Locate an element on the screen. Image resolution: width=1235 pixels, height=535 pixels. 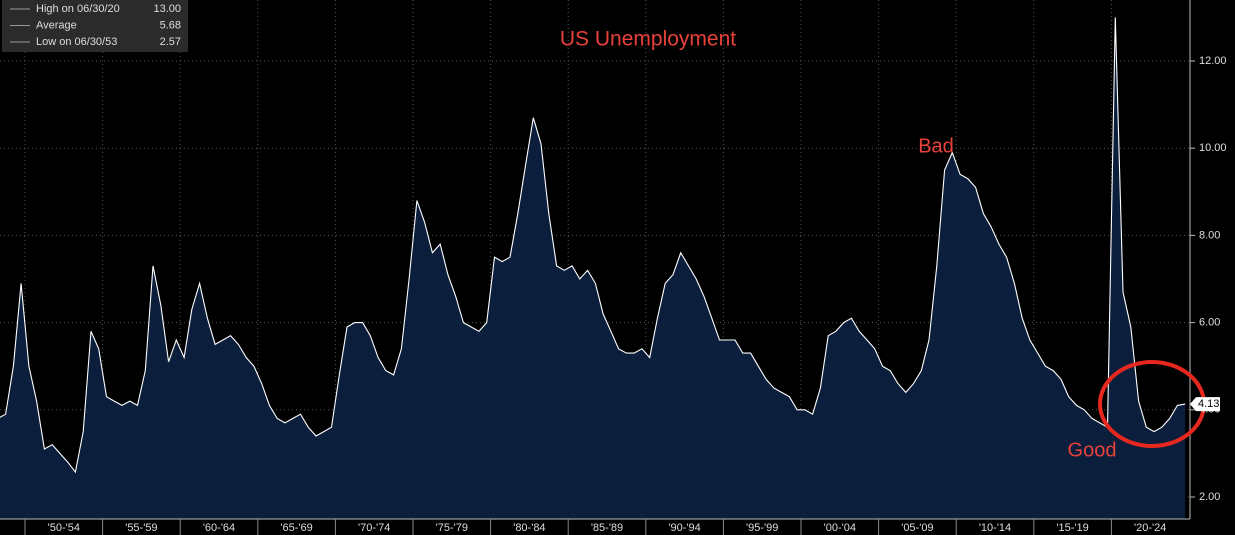
x-tick-label: '20-'24 is located at coordinates (1150, 528).